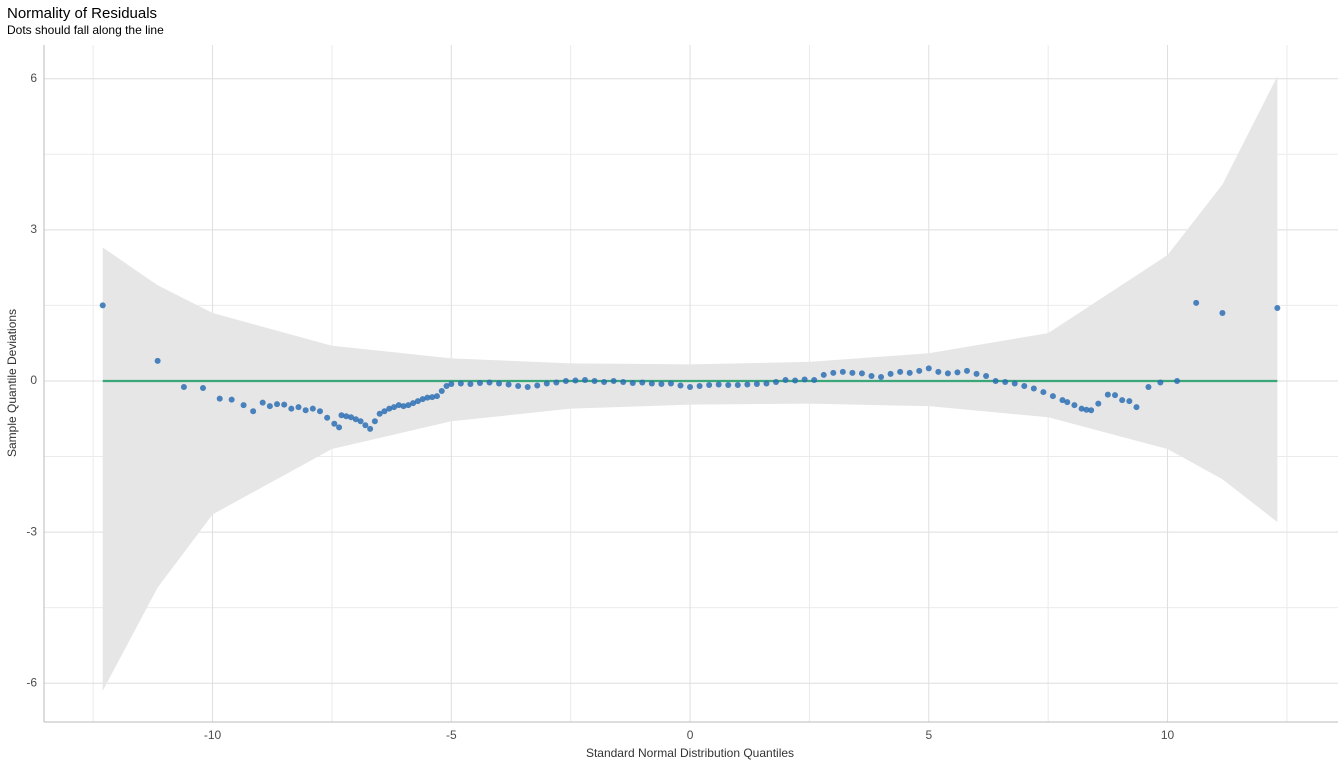  What do you see at coordinates (85, 30) in the screenshot?
I see `chart-subtitle: Dots should fall along the line` at bounding box center [85, 30].